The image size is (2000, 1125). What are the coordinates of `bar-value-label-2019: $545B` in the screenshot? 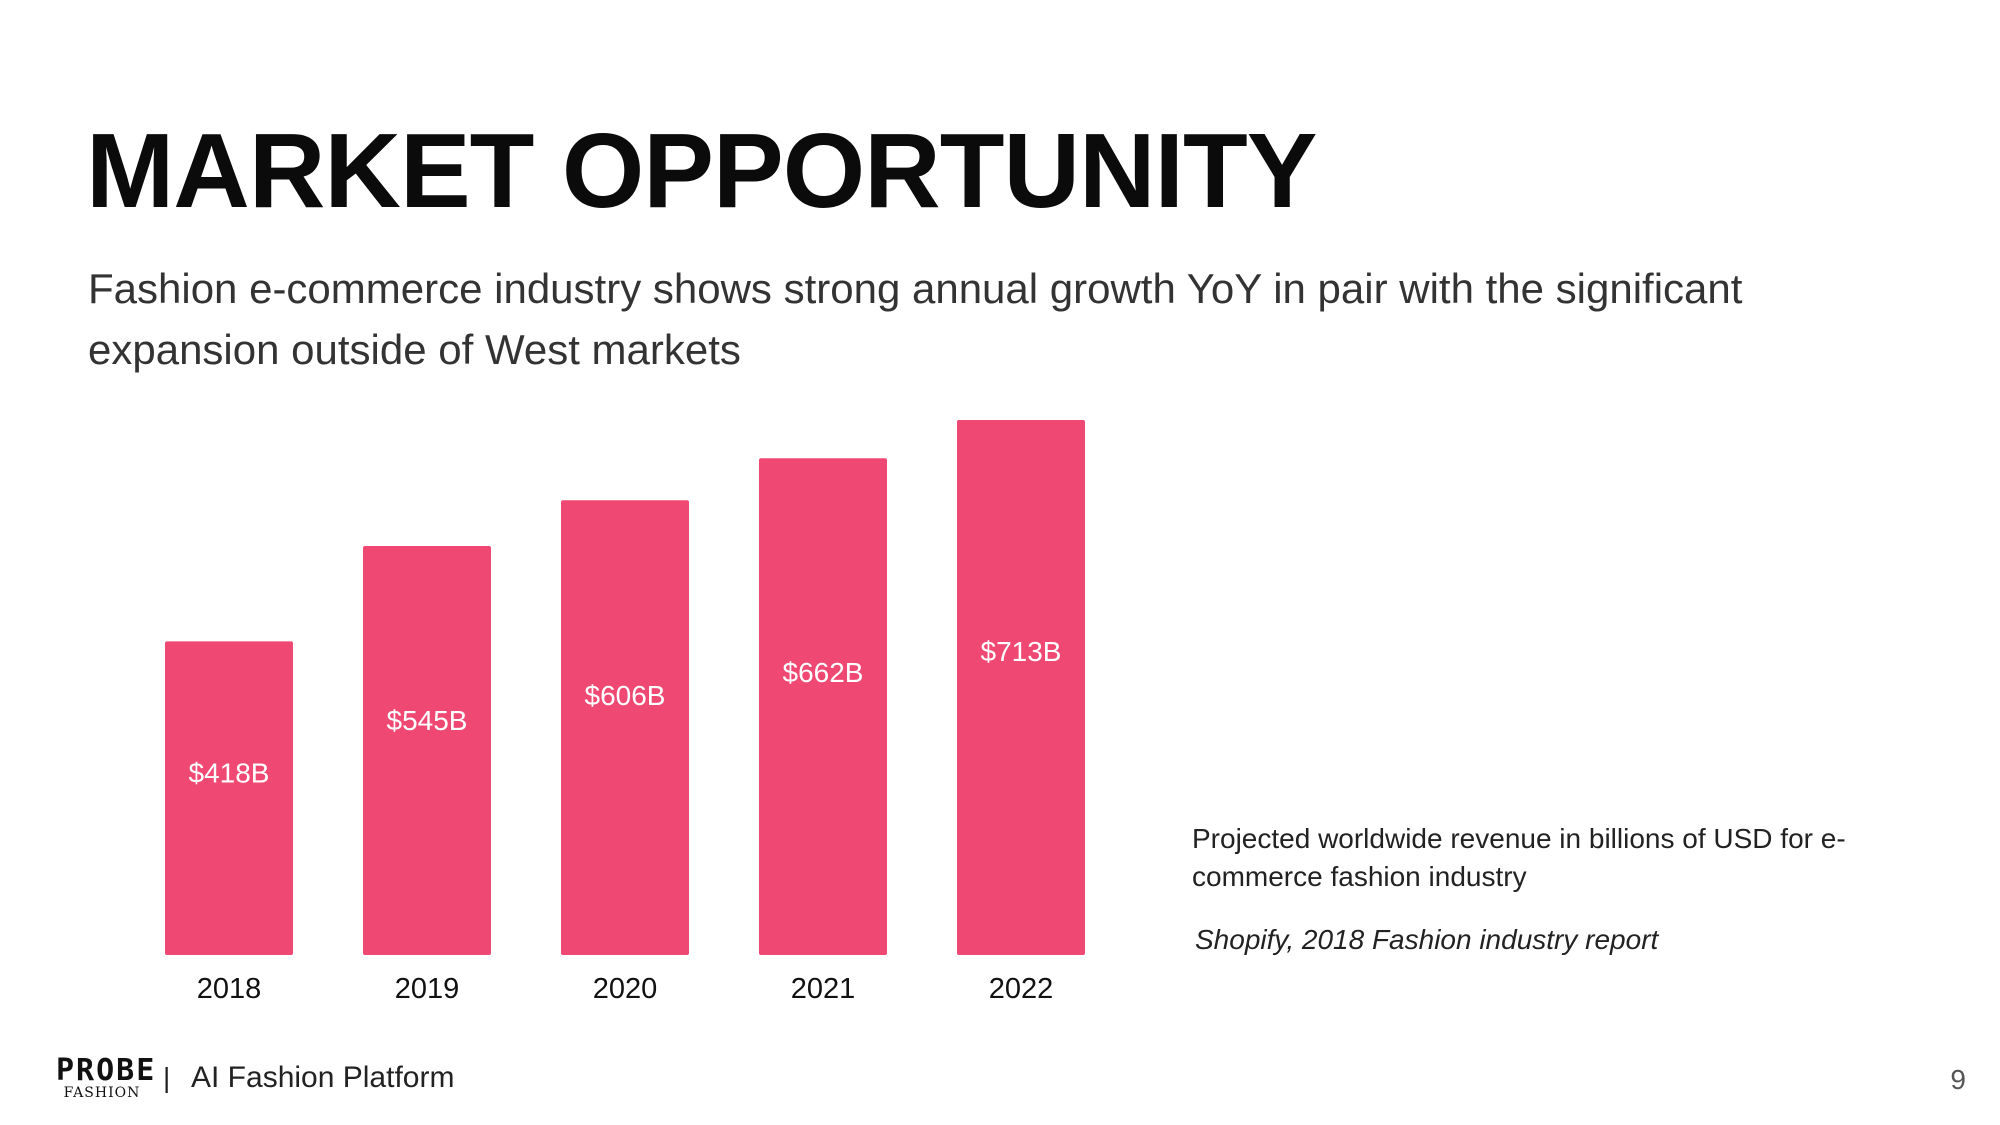 It's located at (427, 720).